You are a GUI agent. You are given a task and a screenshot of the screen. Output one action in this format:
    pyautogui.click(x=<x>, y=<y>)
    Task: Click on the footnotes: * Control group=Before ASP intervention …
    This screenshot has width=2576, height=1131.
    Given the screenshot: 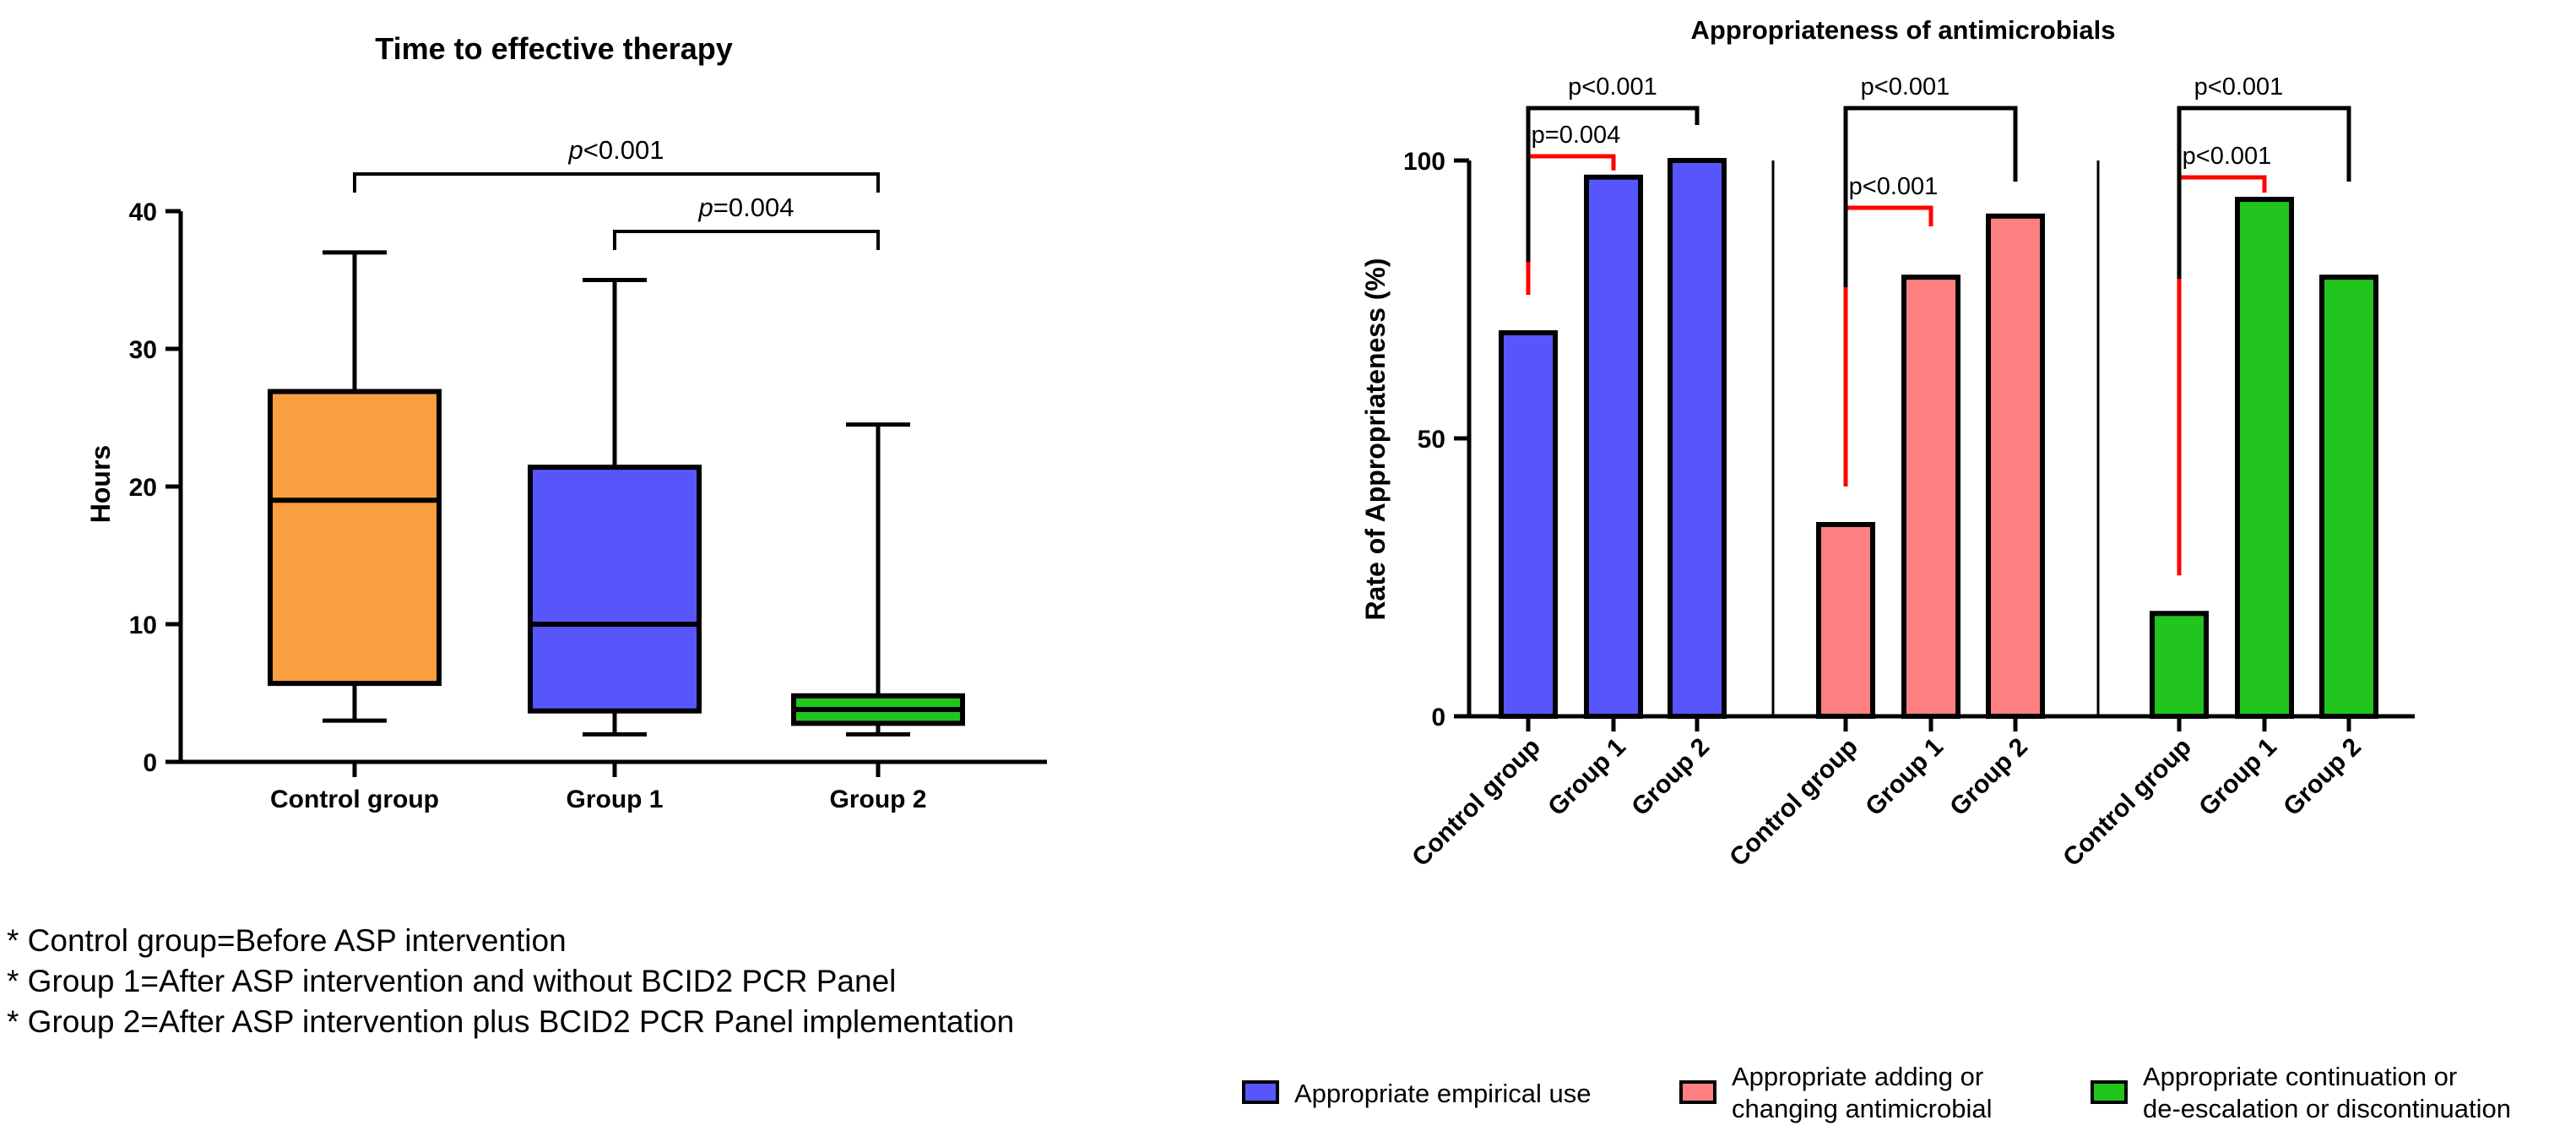 What is the action you would take?
    pyautogui.click(x=640, y=981)
    